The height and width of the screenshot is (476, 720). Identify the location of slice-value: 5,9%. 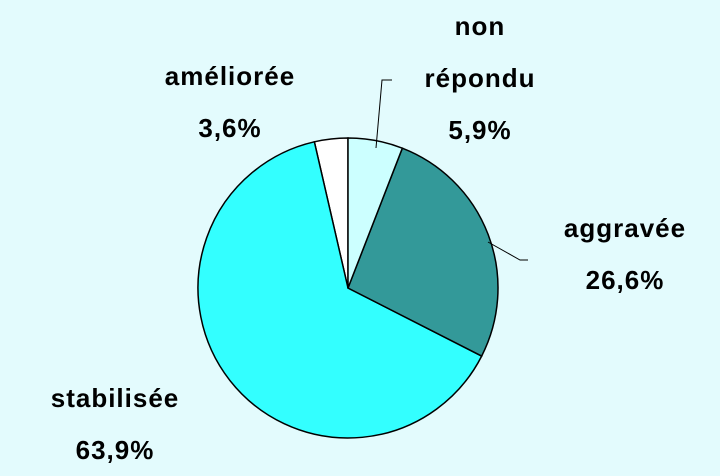
(480, 130).